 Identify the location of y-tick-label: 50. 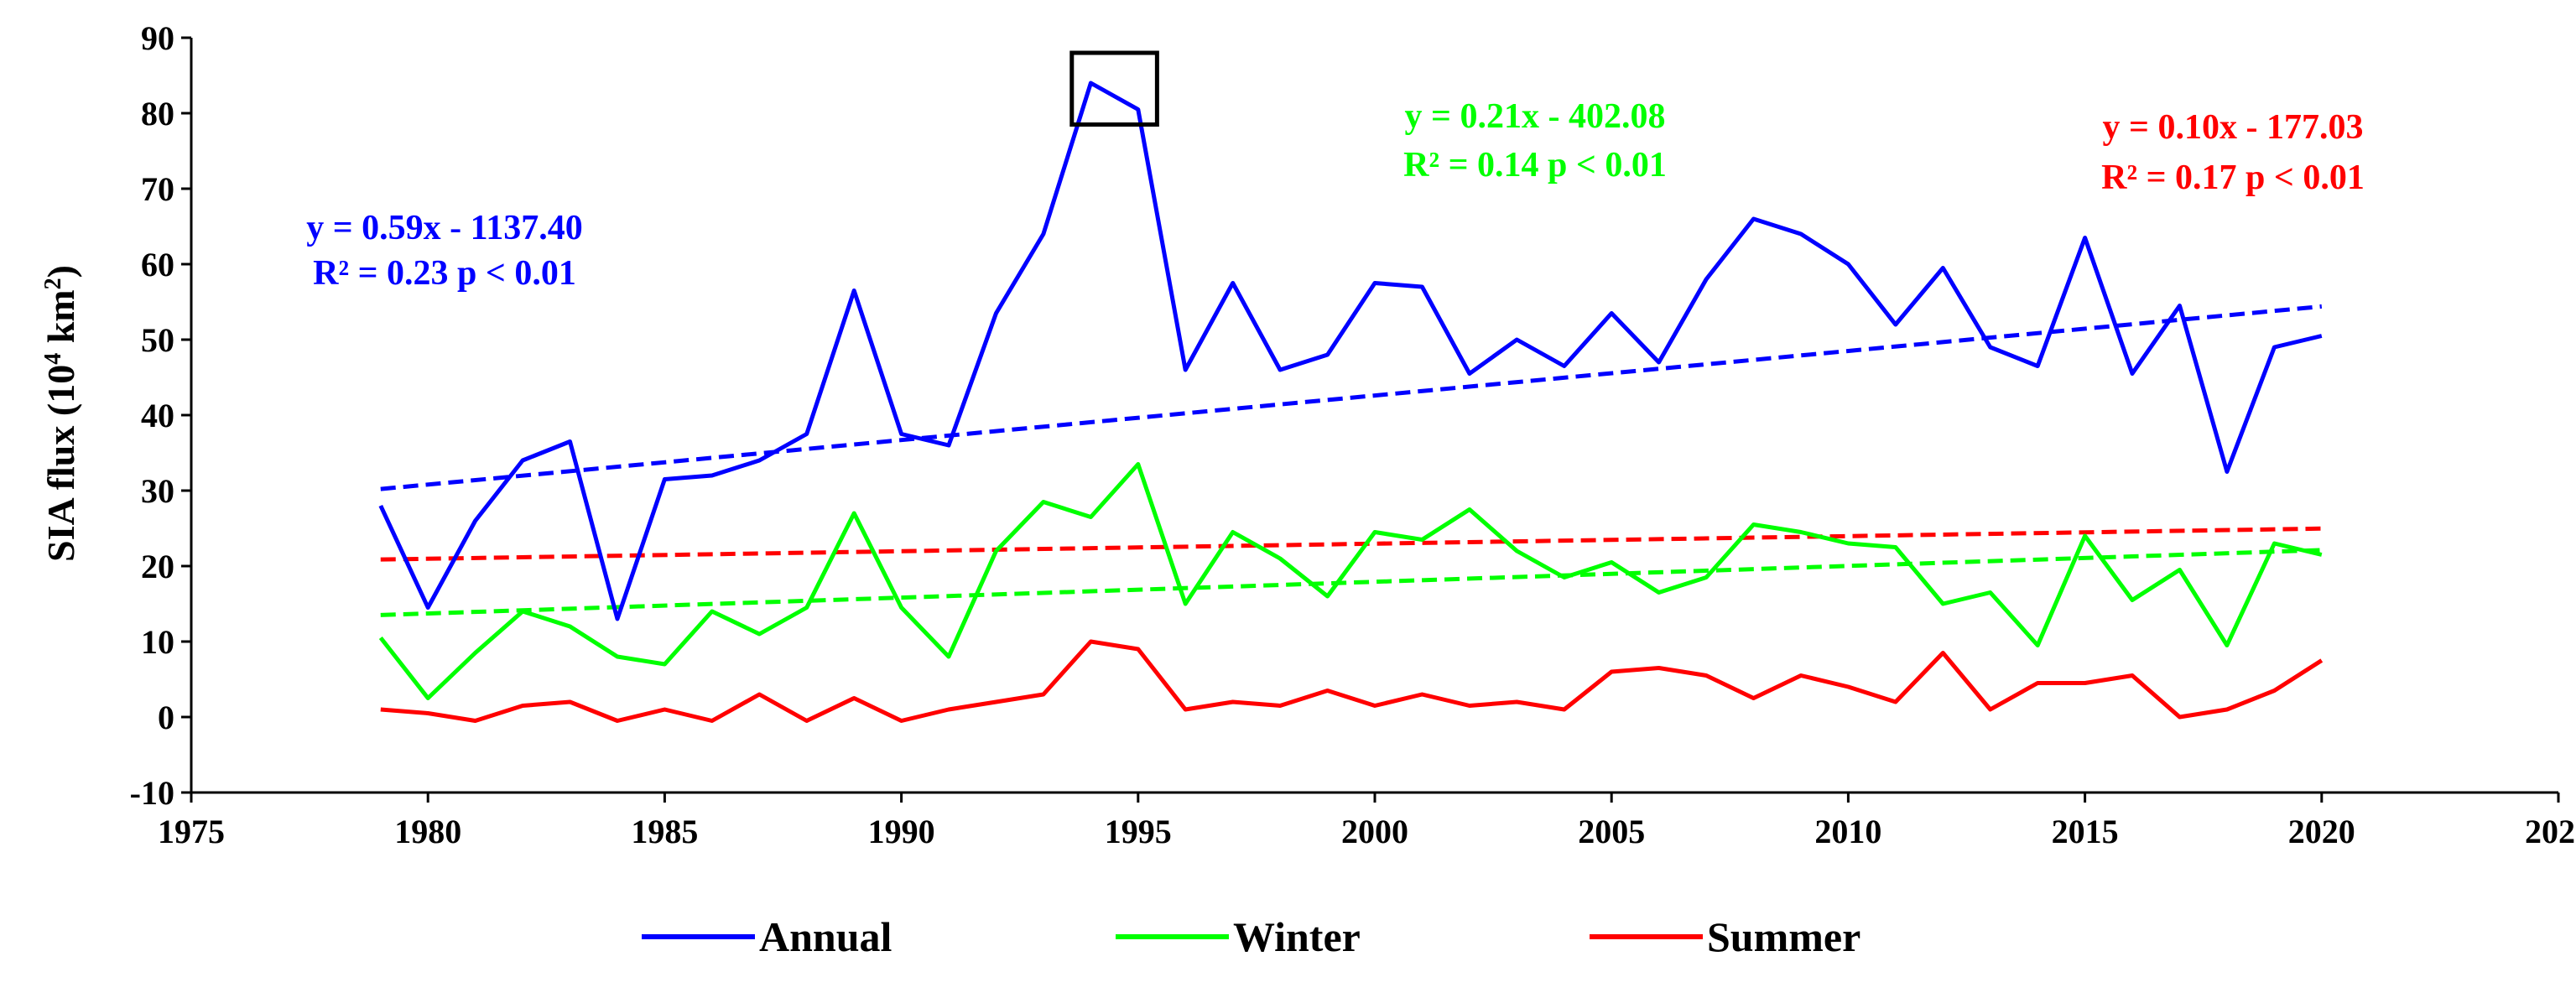
(157, 340).